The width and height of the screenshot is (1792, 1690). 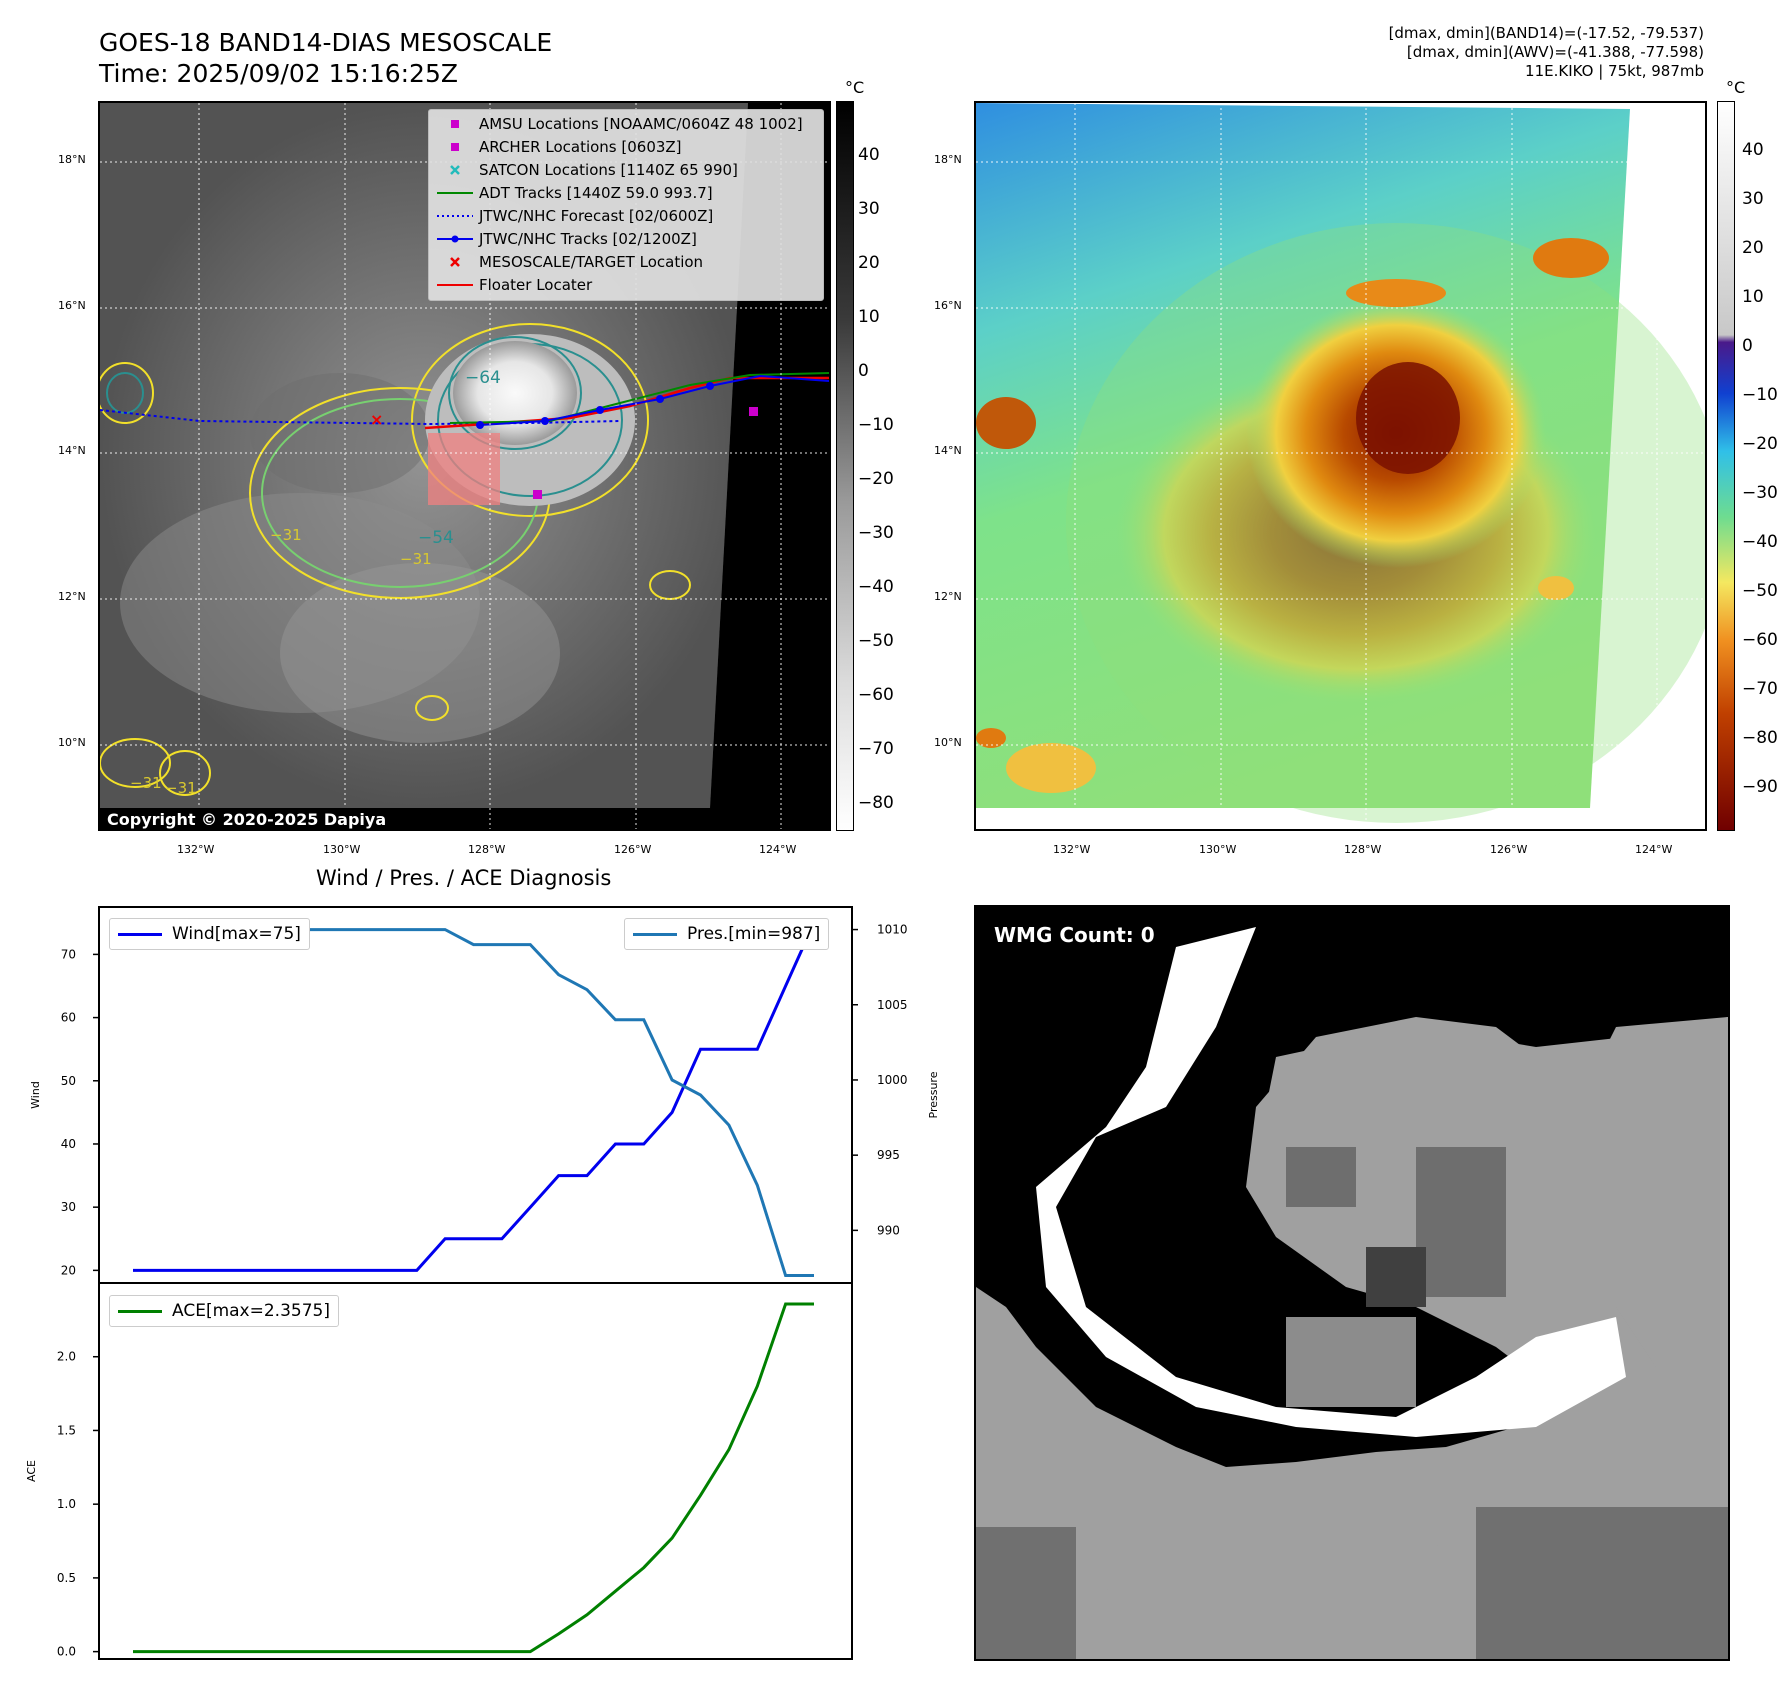 I want to click on legend-item: AMSU Locations [NOAAMC/0604Z 48 1002], so click(x=626, y=124).